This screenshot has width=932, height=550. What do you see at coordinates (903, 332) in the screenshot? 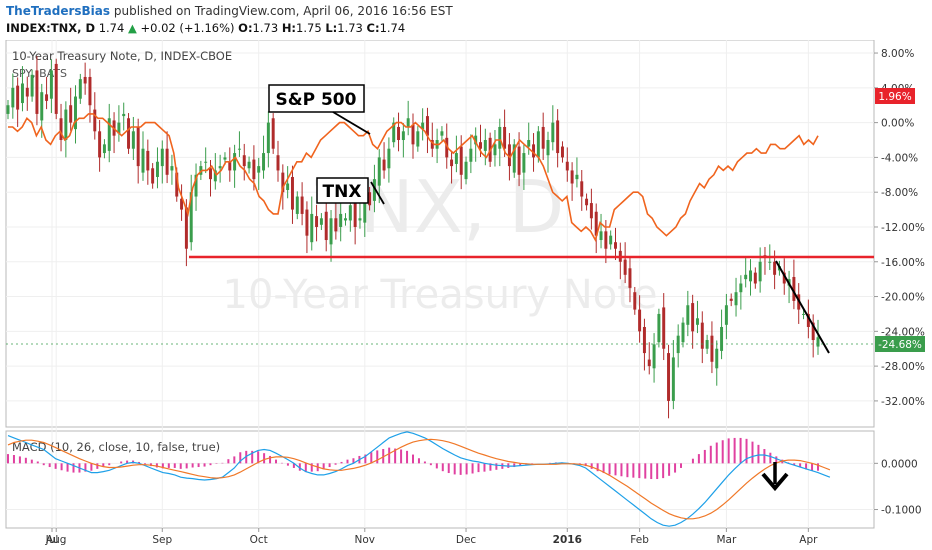
I see `y-tick-label: -24.00%` at bounding box center [903, 332].